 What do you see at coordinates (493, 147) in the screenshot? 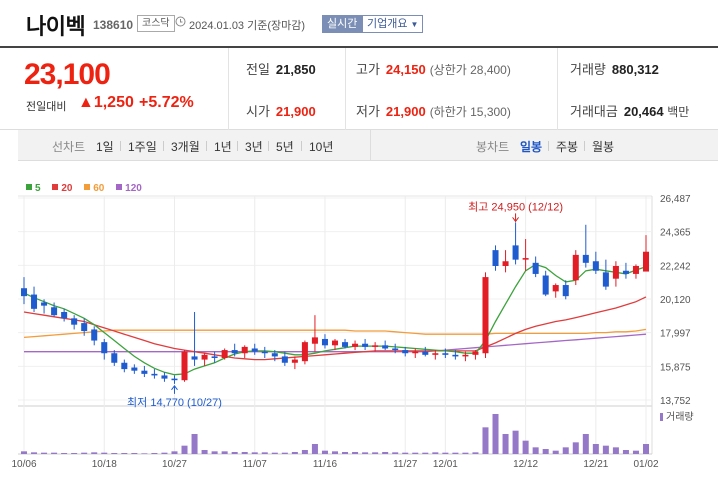
I see `tab-candle-chart: 봉차트` at bounding box center [493, 147].